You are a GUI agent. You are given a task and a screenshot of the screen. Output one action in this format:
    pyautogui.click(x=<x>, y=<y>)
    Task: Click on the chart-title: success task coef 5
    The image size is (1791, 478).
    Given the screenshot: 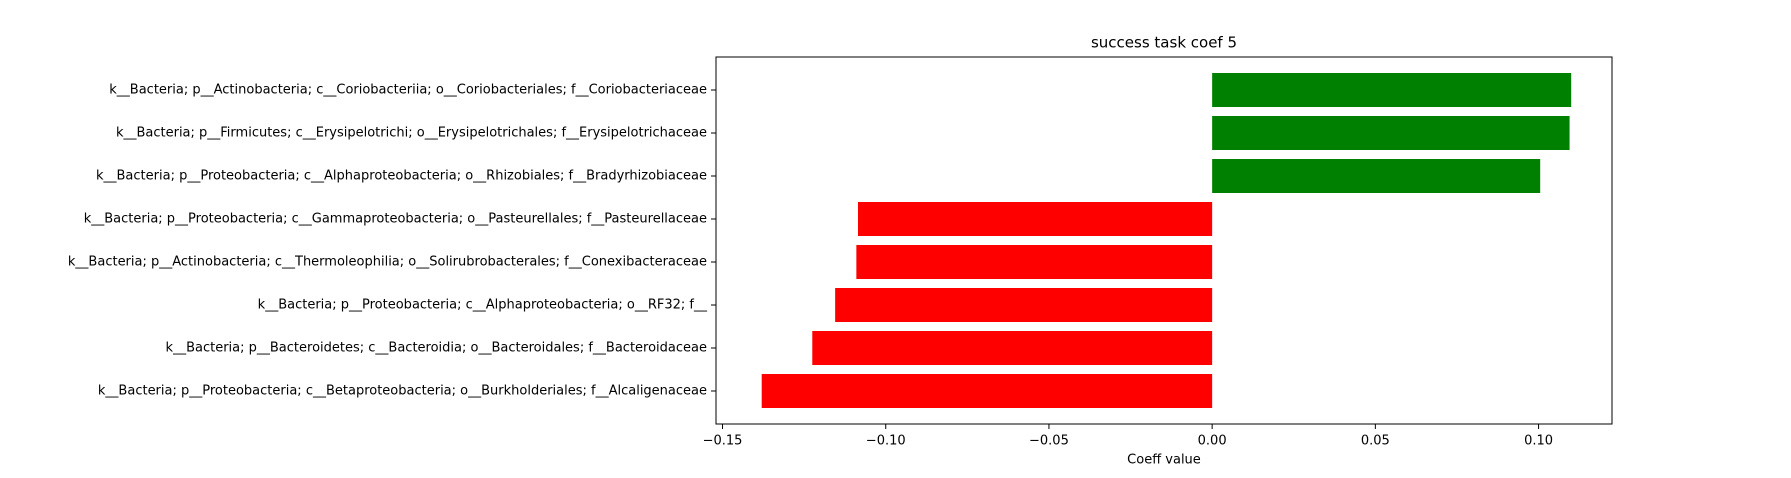 What is the action you would take?
    pyautogui.click(x=1164, y=43)
    